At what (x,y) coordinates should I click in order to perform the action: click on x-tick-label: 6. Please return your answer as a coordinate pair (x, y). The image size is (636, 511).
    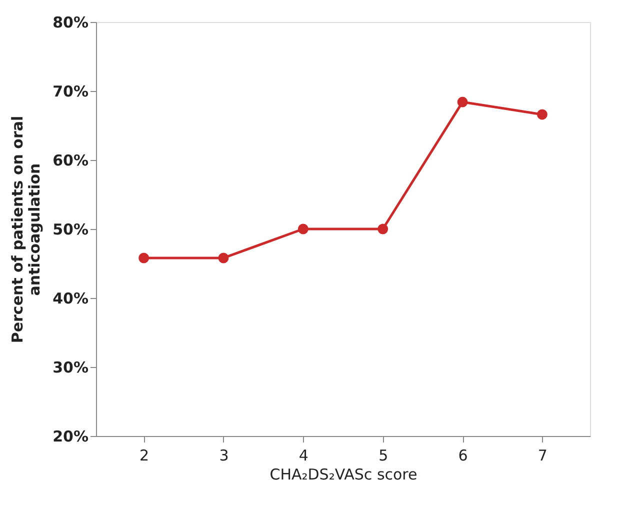
    Looking at the image, I should click on (463, 455).